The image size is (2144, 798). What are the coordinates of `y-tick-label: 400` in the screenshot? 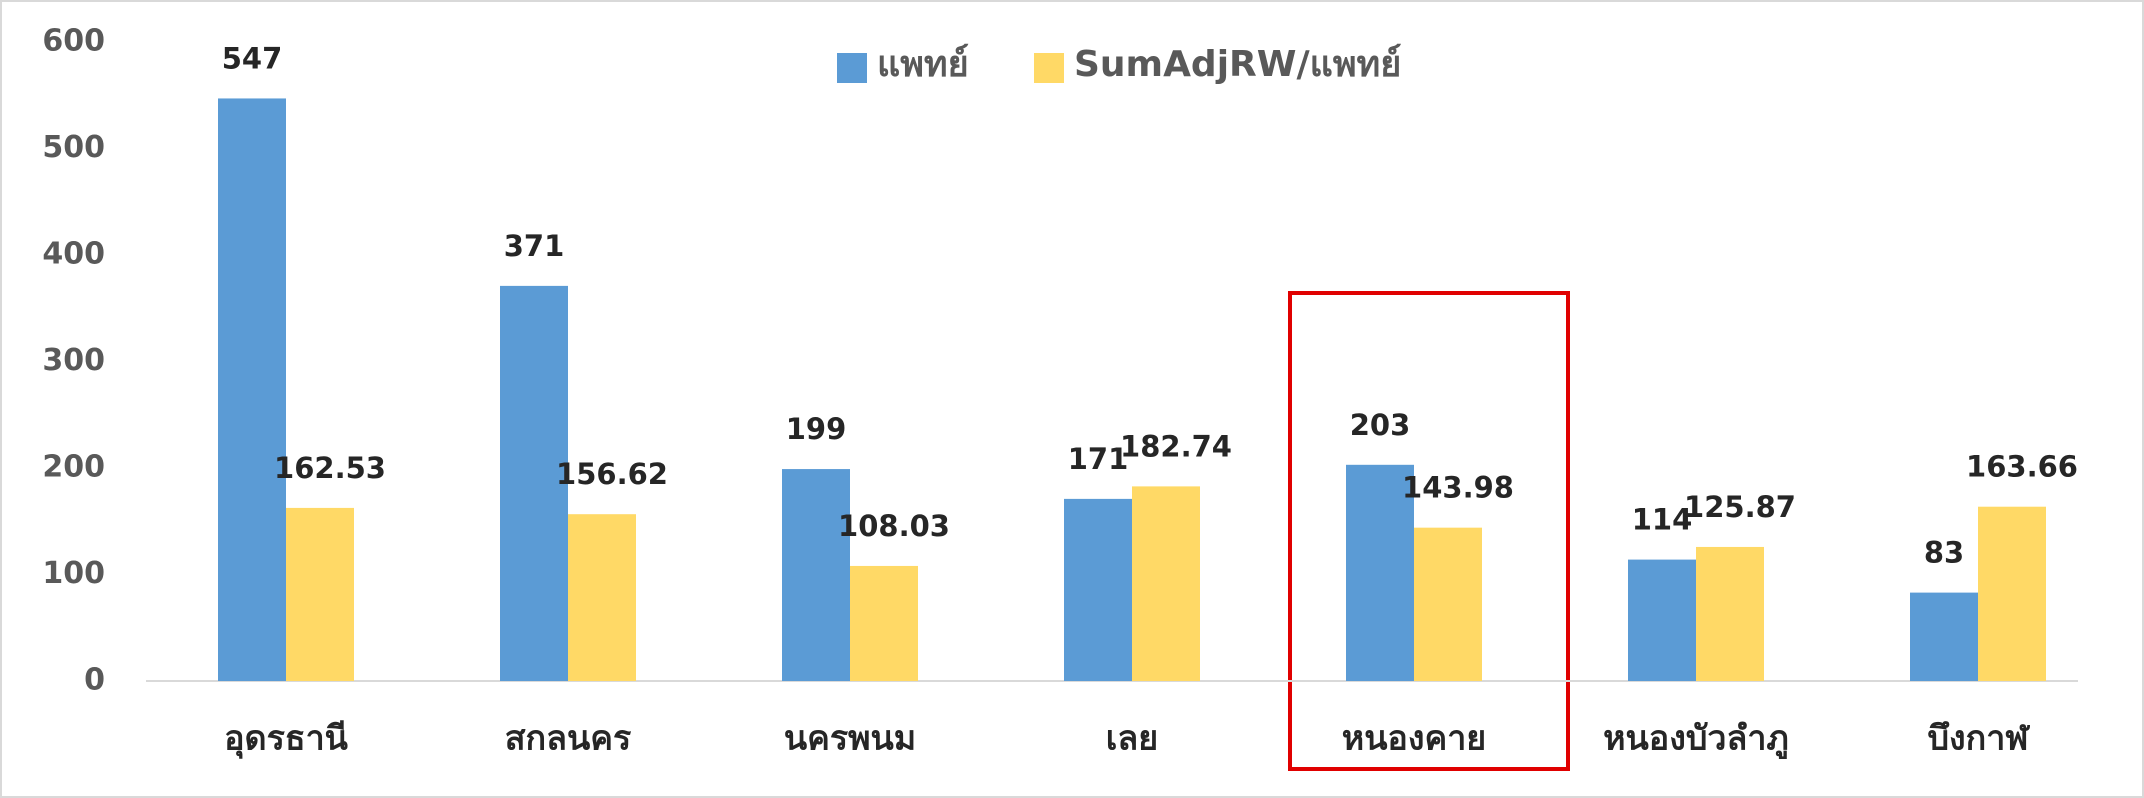 It's located at (73, 254).